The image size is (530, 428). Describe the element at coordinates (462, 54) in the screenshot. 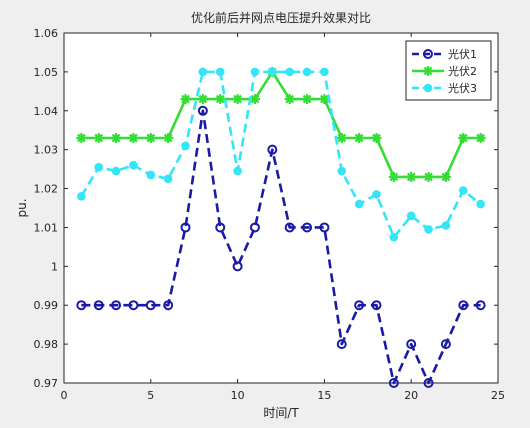

I see `legend-label: 光伏1` at that location.